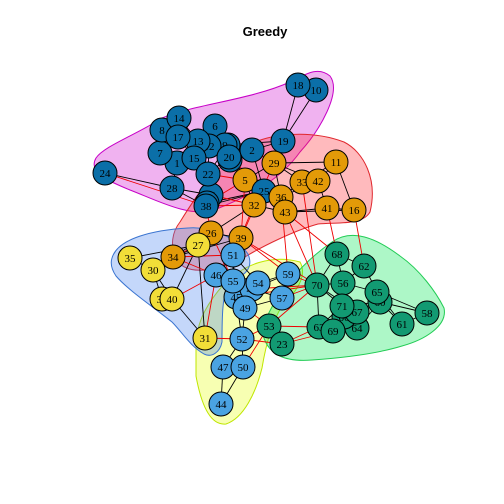  I want to click on node-label: 56, so click(344, 284).